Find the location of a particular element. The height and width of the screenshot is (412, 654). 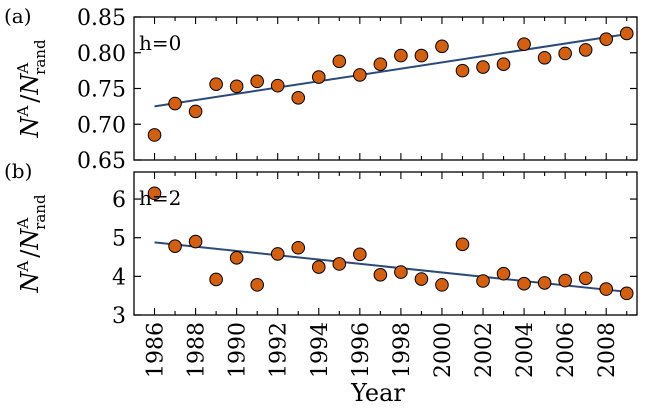

x-tick-label: 1994 is located at coordinates (320, 350).